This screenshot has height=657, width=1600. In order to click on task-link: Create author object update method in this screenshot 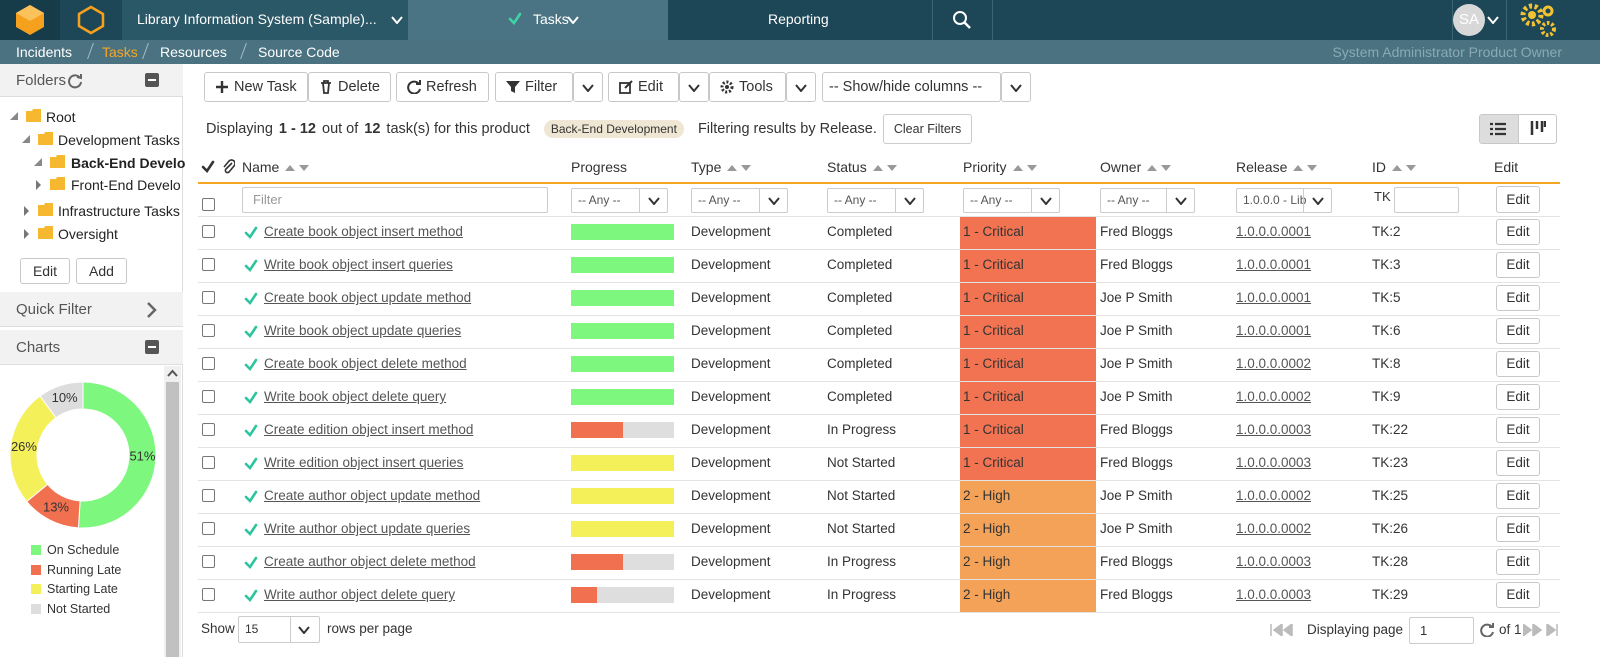, I will do `click(372, 495)`.